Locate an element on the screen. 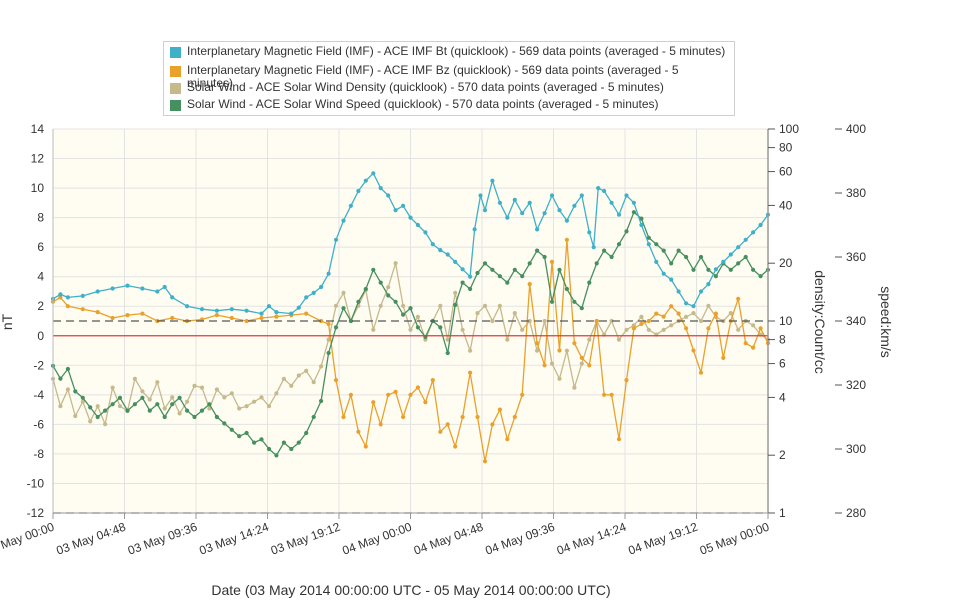 This screenshot has width=970, height=600. density-tick-label: 80 is located at coordinates (786, 148).